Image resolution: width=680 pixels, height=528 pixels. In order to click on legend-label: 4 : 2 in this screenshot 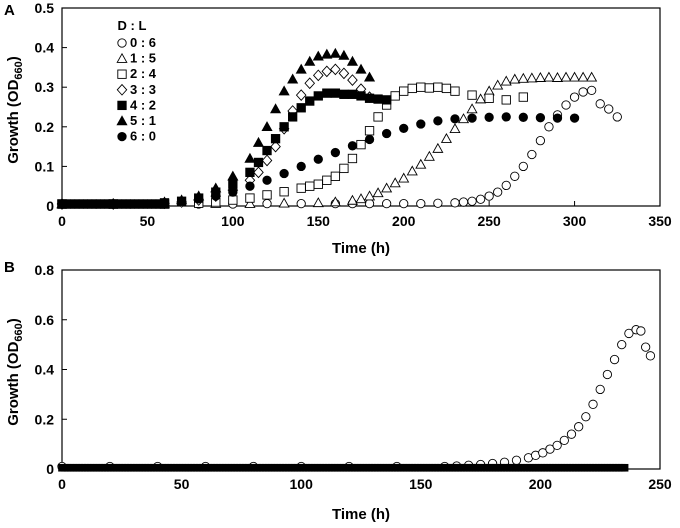, I will do `click(143, 104)`.